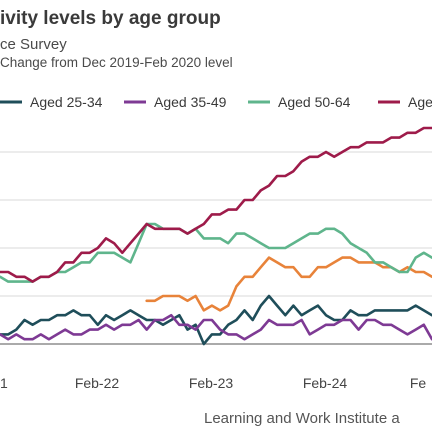 The width and height of the screenshot is (432, 432). I want to click on x-tick-label: Feb-23, so click(211, 383).